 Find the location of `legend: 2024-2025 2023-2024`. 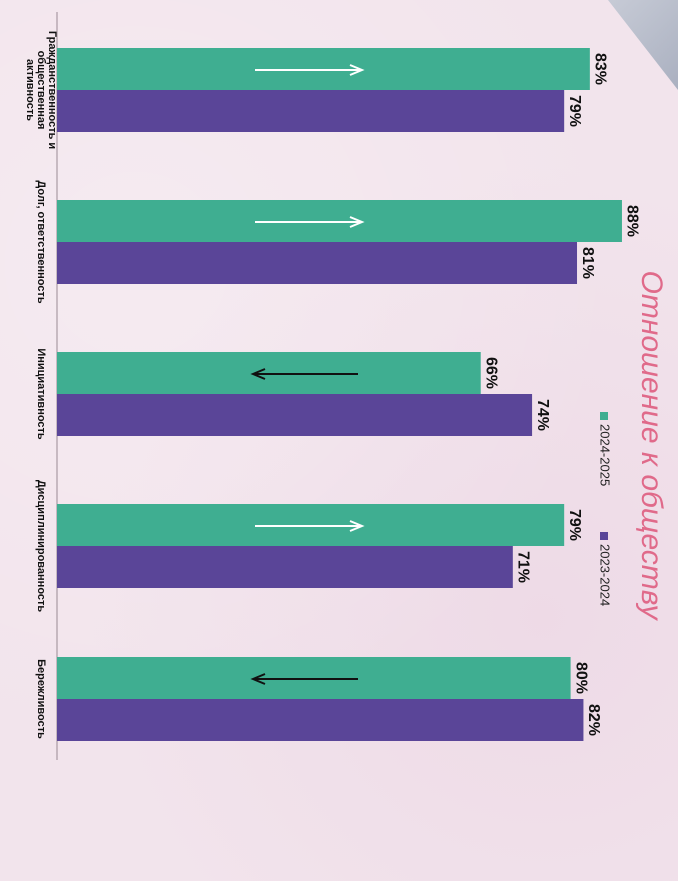

legend: 2024-2025 2023-2024 is located at coordinates (605, 509).